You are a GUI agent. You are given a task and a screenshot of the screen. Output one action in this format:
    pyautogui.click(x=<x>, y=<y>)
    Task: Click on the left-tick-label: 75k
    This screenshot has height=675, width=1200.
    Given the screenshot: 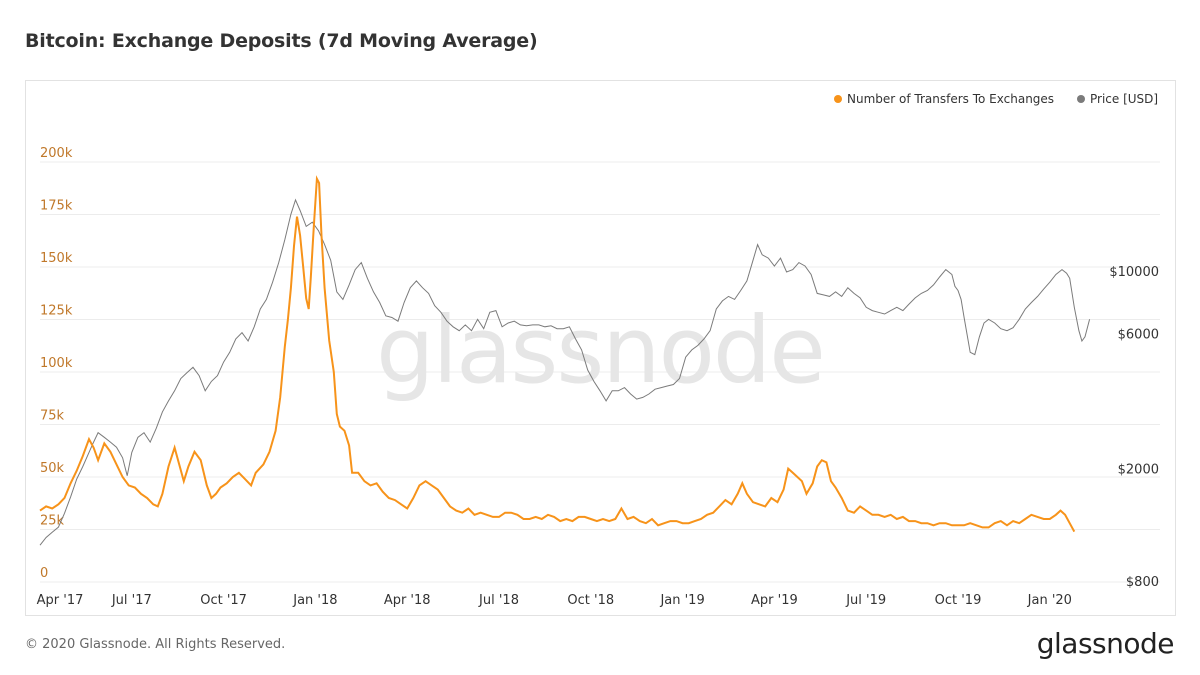 What is the action you would take?
    pyautogui.click(x=52, y=416)
    